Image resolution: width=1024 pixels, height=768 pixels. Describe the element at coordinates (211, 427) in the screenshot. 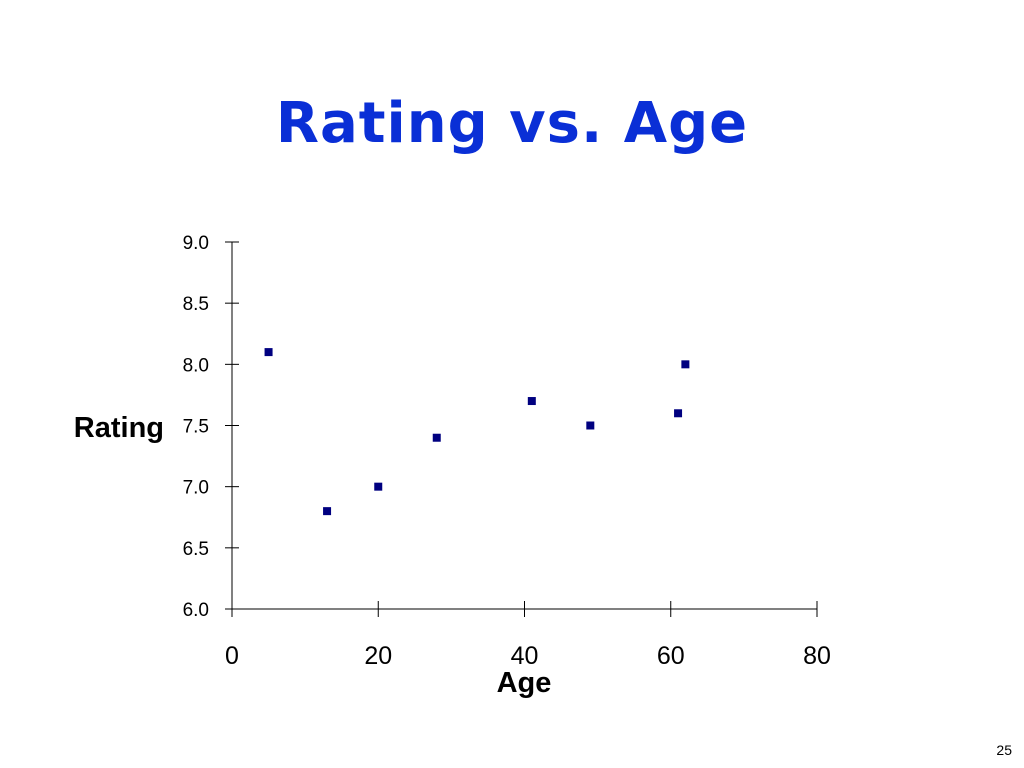

I see `y-axis-ticks: 6.0 6.5 7.0 7.5 8.0 8.5 9.0` at that location.